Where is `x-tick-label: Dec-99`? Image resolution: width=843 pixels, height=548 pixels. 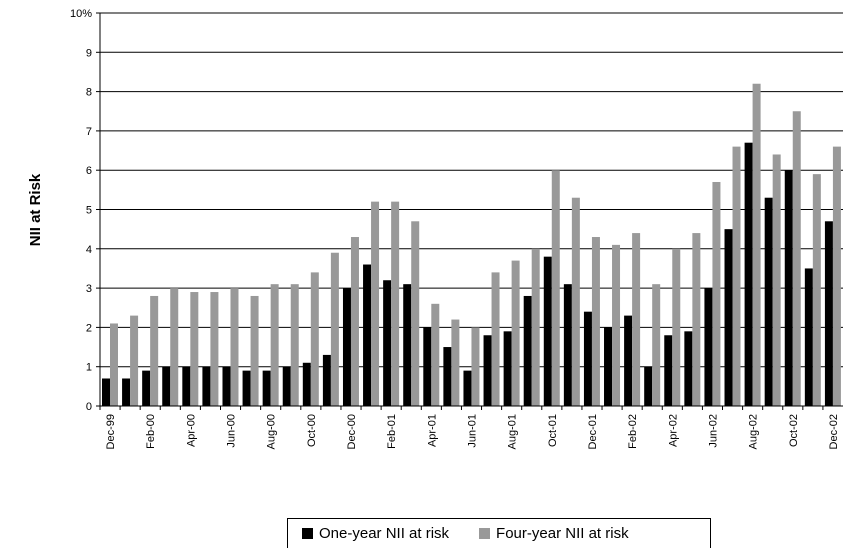 x-tick-label: Dec-99 is located at coordinates (111, 431).